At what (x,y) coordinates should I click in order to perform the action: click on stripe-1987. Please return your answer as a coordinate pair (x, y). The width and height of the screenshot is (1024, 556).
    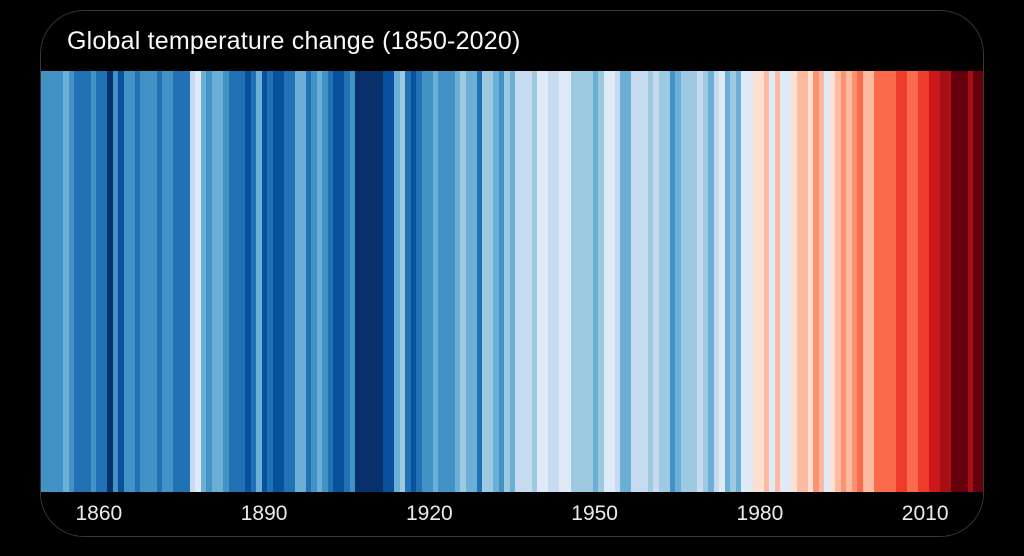
    Looking at the image, I should click on (799, 281).